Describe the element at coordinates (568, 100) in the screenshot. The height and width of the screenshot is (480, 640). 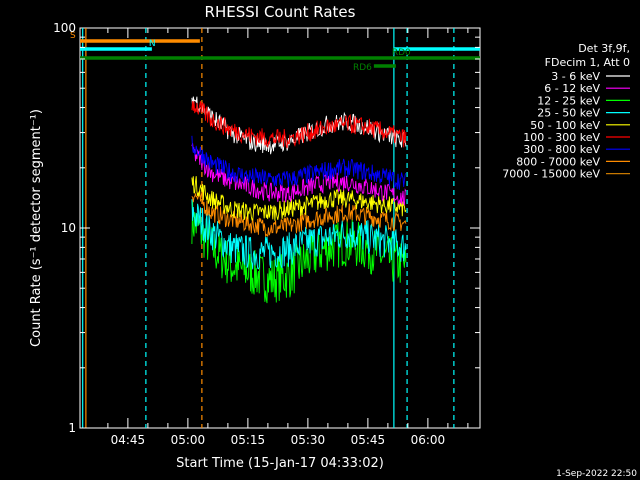
I see `legend-label-2: 12 - 25 keV` at that location.